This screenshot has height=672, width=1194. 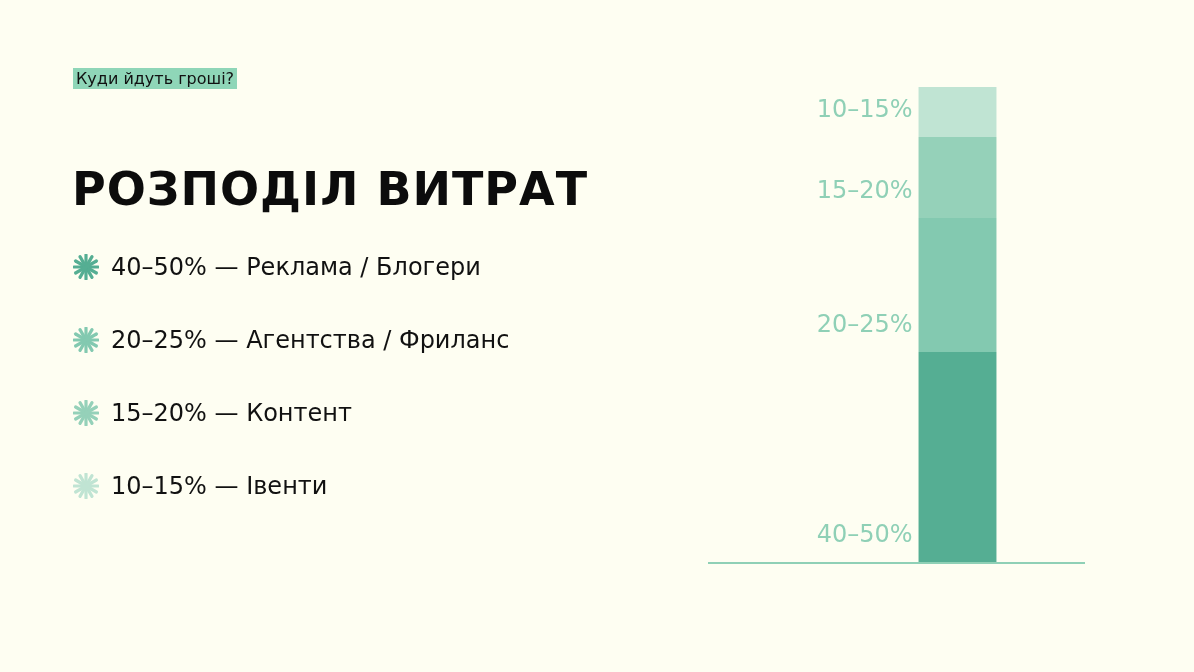 What do you see at coordinates (155, 78) in the screenshot?
I see `text: Куди йдуть гроші?` at bounding box center [155, 78].